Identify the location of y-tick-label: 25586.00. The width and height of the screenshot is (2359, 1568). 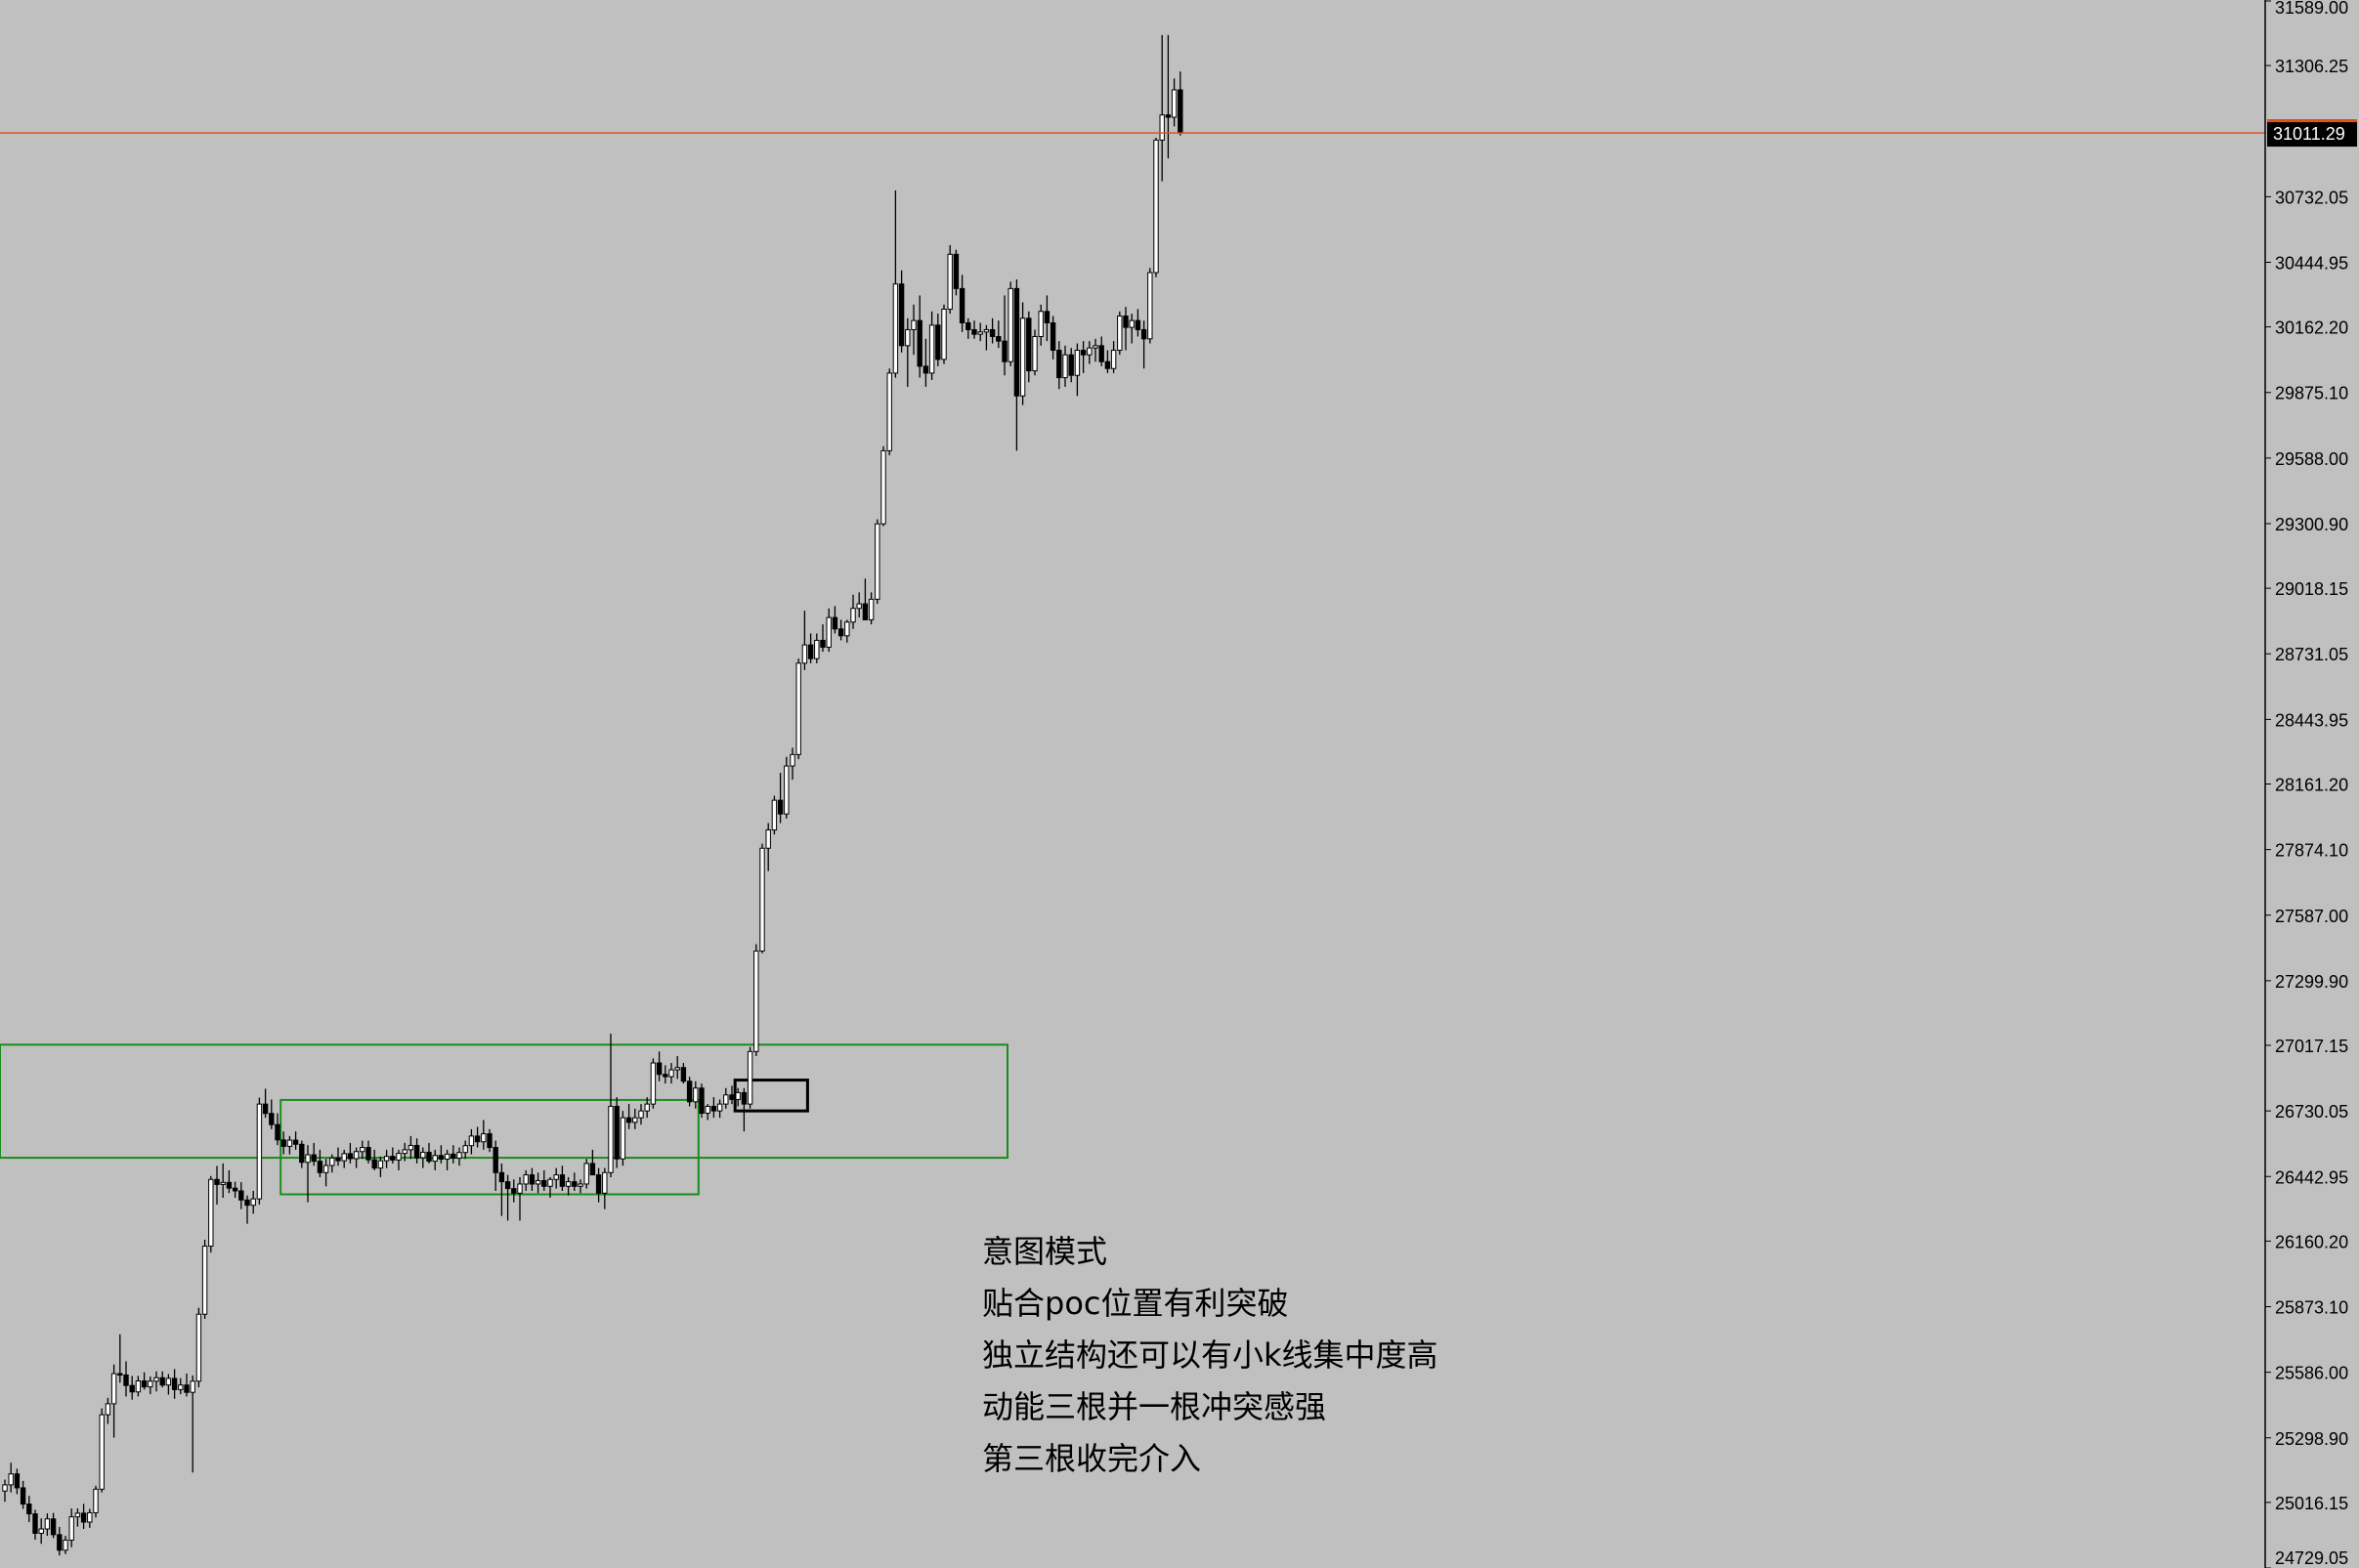
(2311, 1373).